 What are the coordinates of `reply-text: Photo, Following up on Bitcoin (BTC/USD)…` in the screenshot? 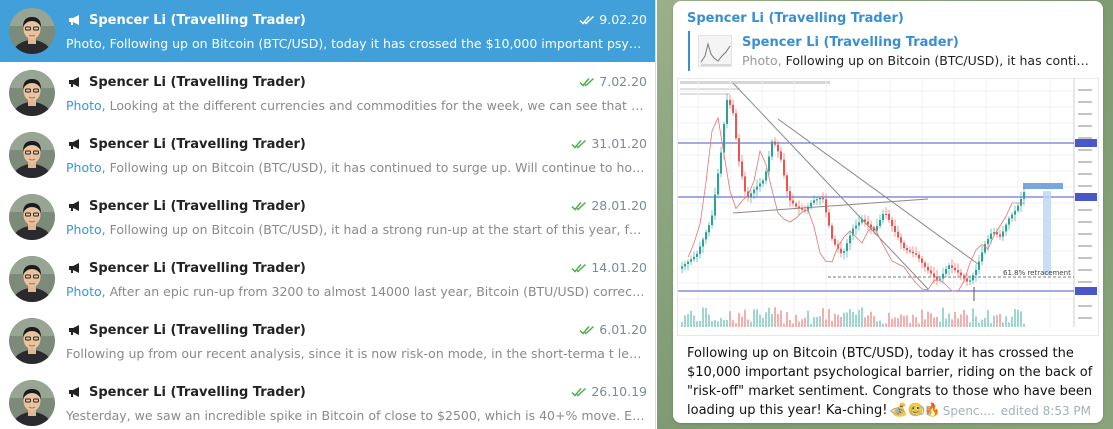 It's located at (917, 60).